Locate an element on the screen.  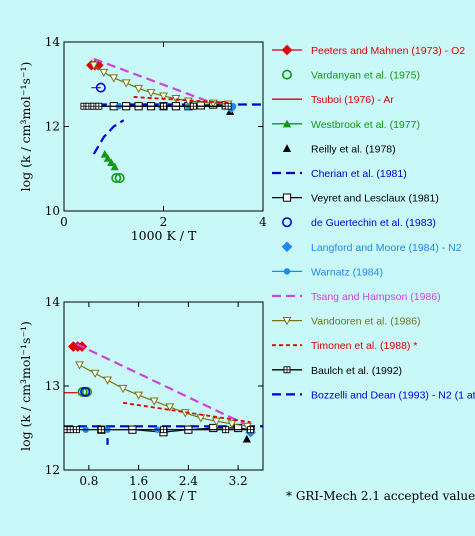
legend-item: Vandooren et al. (1986) is located at coordinates (346, 322).